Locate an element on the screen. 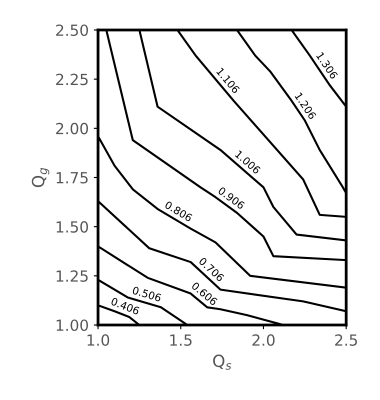 The width and height of the screenshot is (380, 400). y-tick-label: 1.25 is located at coordinates (72, 276).